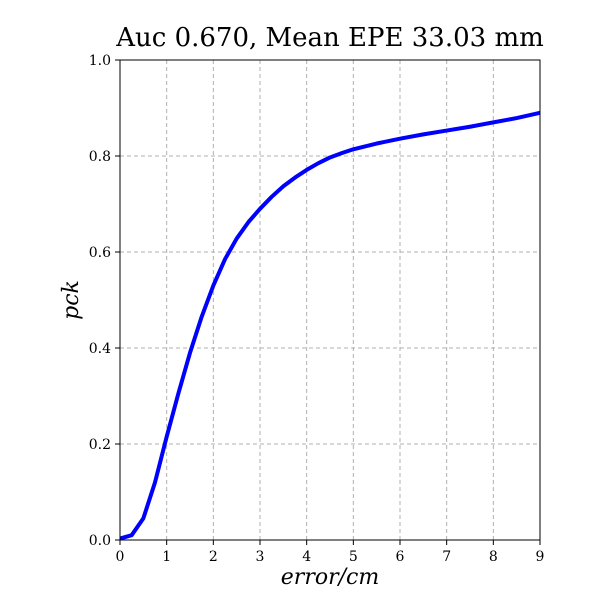  I want to click on x-tick-label: 1, so click(166, 557).